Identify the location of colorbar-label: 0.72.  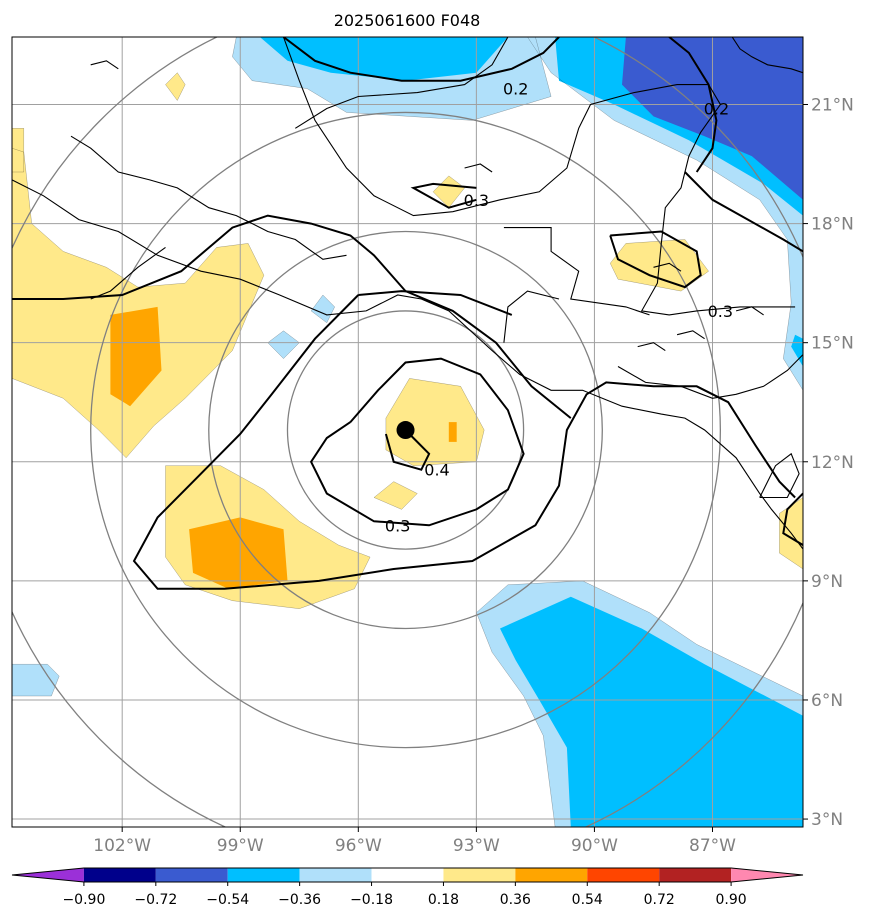
(659, 900).